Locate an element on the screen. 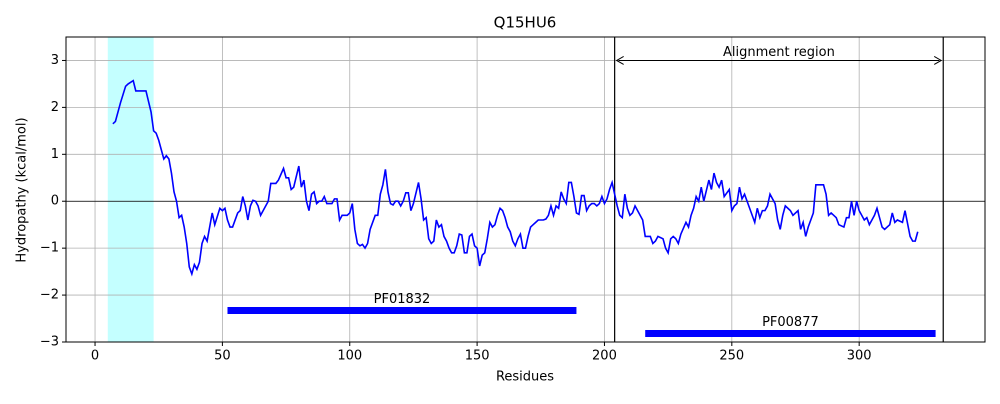 This screenshot has height=404, width=1000. annotation-text: Alignment region is located at coordinates (779, 52).